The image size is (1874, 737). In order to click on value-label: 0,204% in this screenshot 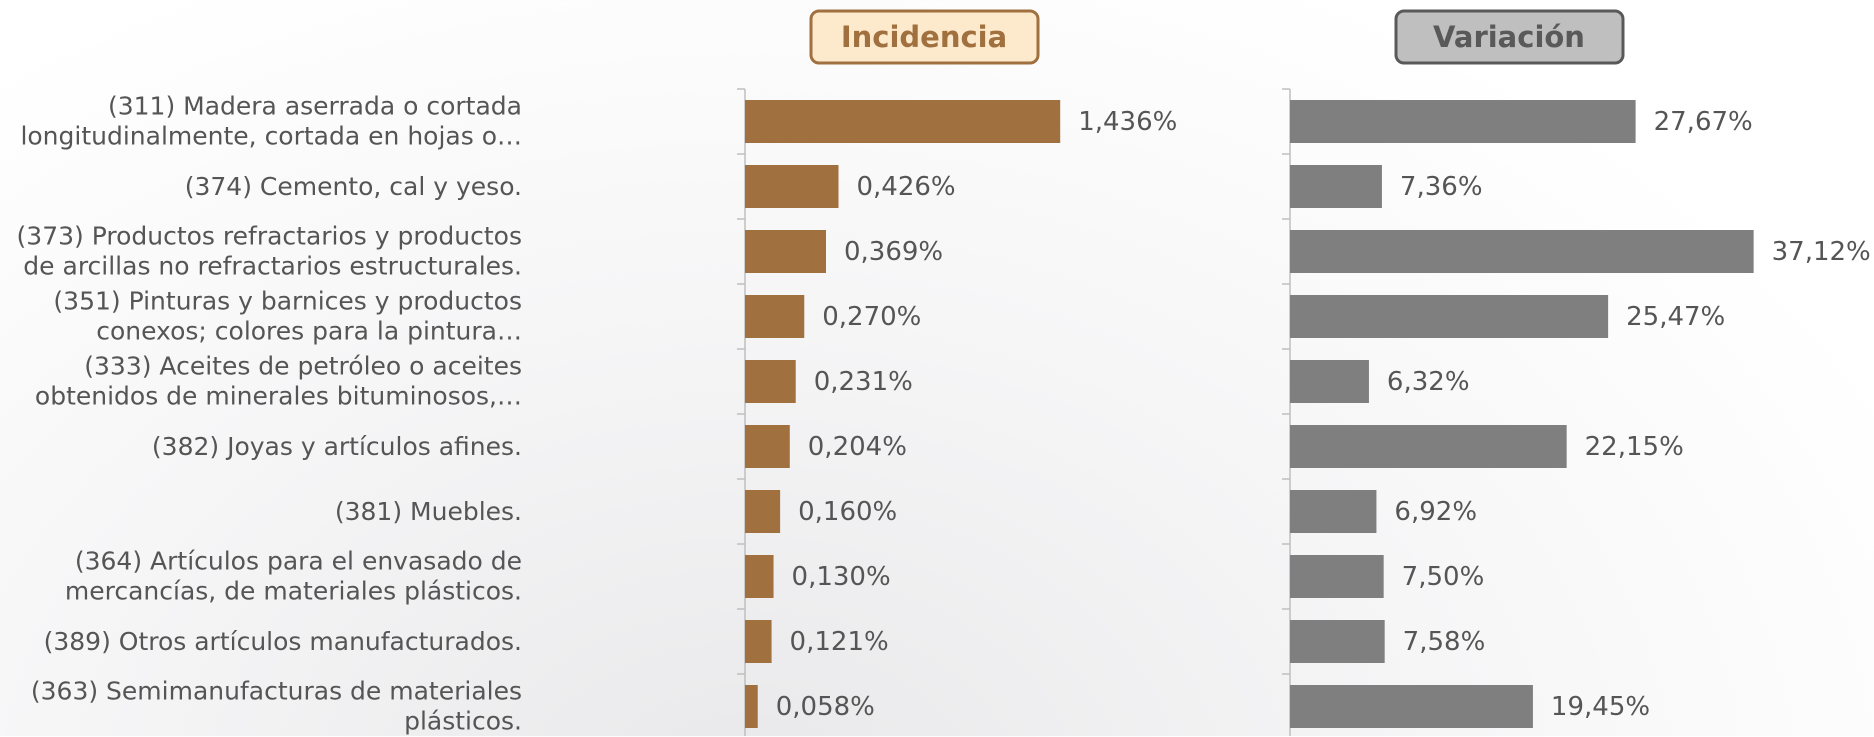, I will do `click(857, 447)`.